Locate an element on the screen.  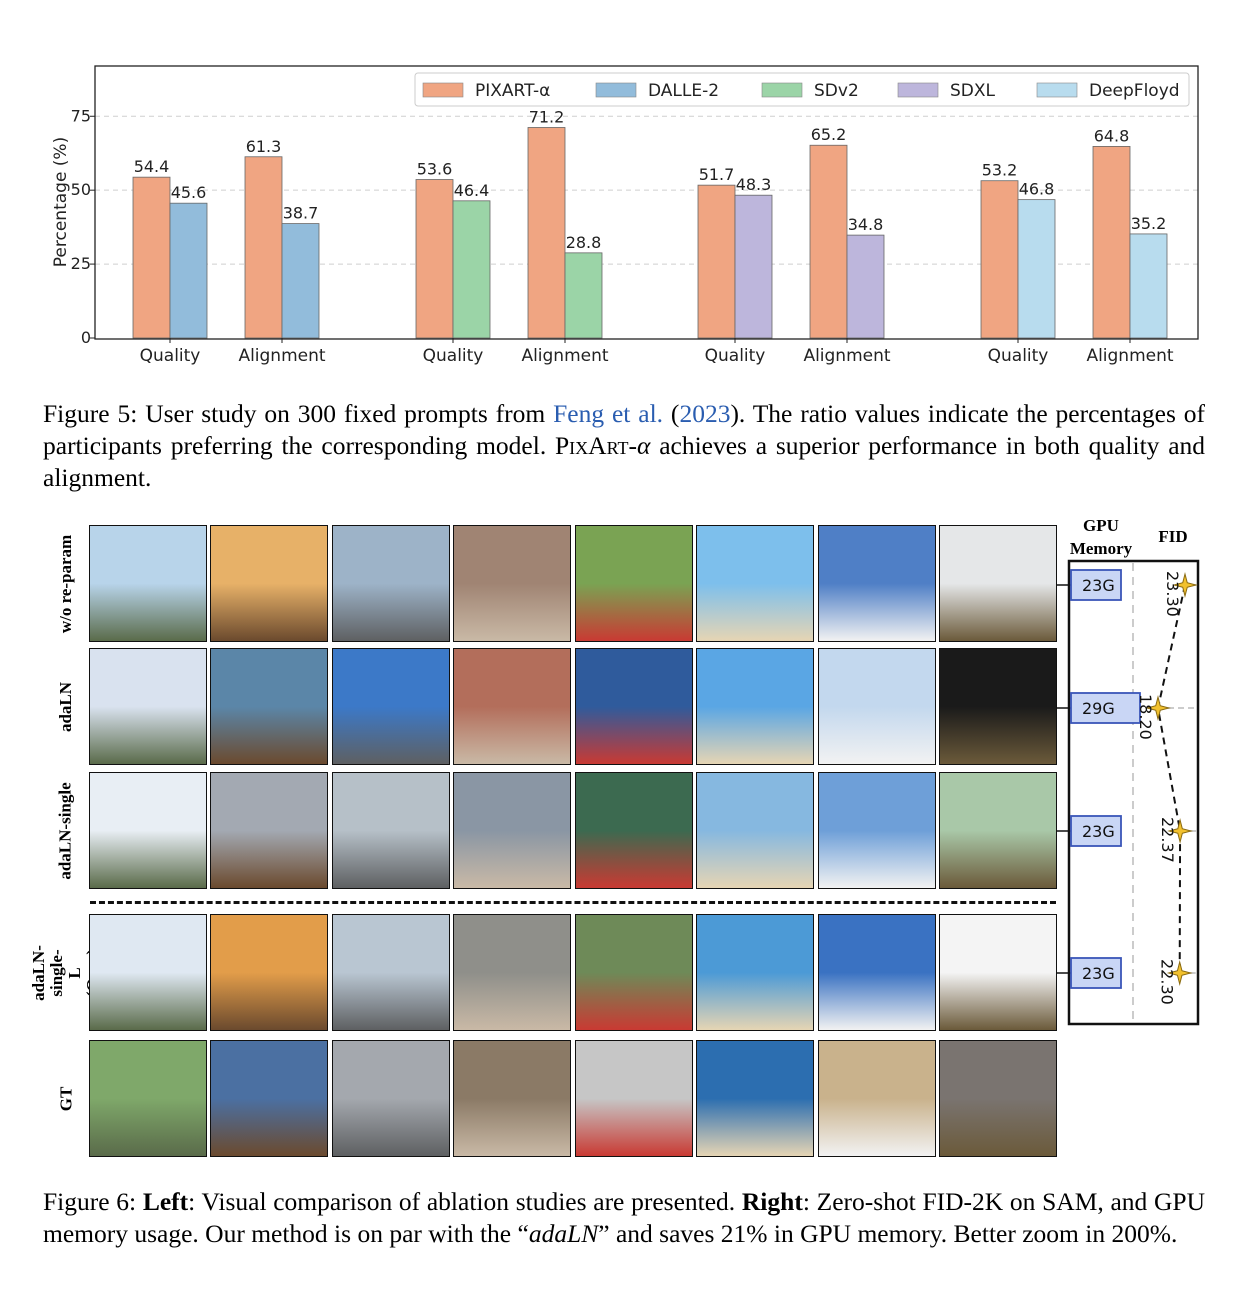
y-tick-label: 50 is located at coordinates (81, 189).